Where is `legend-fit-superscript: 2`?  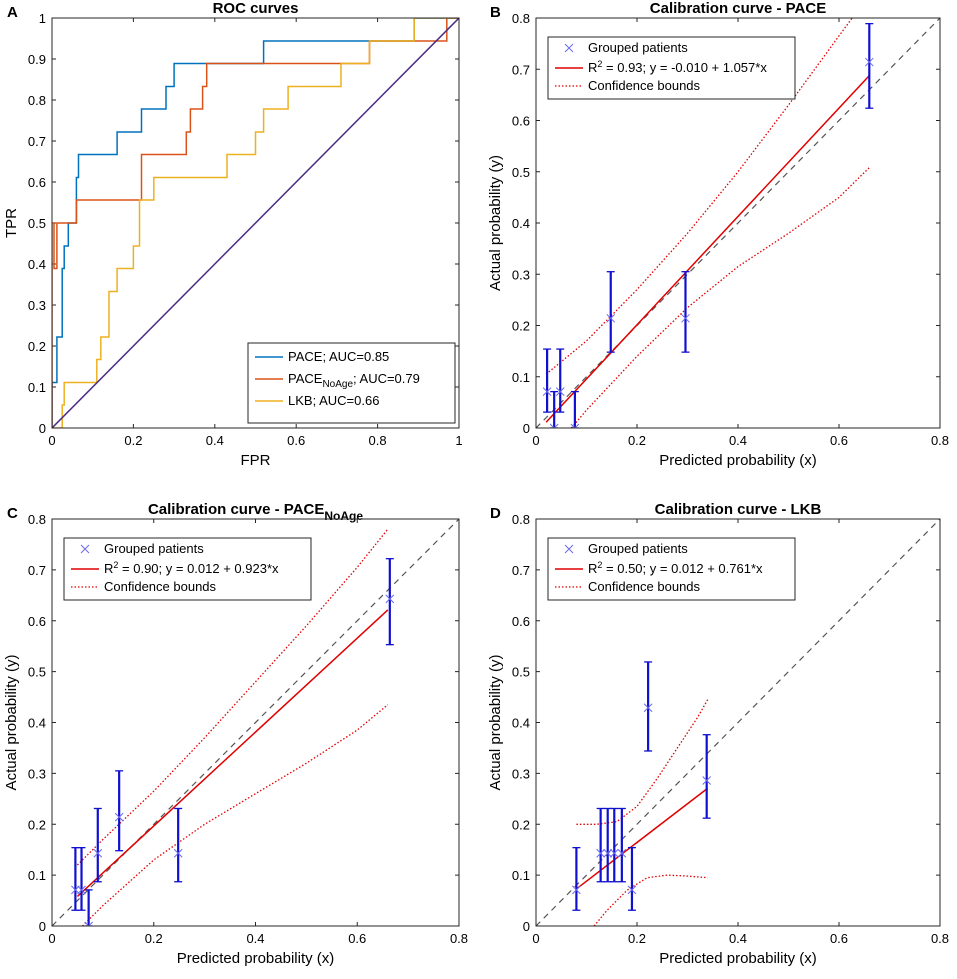 legend-fit-superscript: 2 is located at coordinates (115, 565).